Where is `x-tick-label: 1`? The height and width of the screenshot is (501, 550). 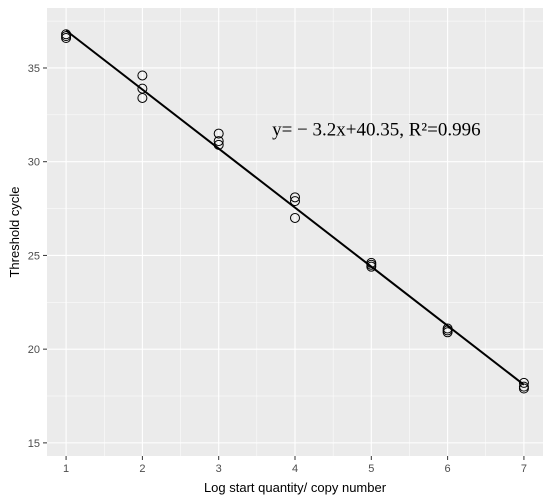
x-tick-label: 1 is located at coordinates (66, 469).